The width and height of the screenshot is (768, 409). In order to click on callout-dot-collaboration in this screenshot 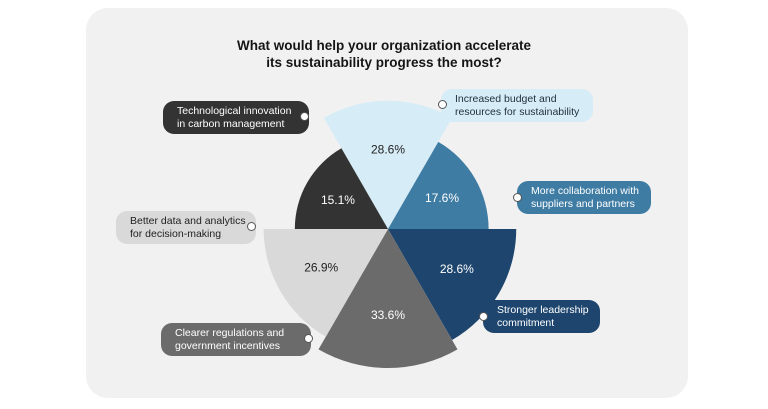, I will do `click(517, 197)`.